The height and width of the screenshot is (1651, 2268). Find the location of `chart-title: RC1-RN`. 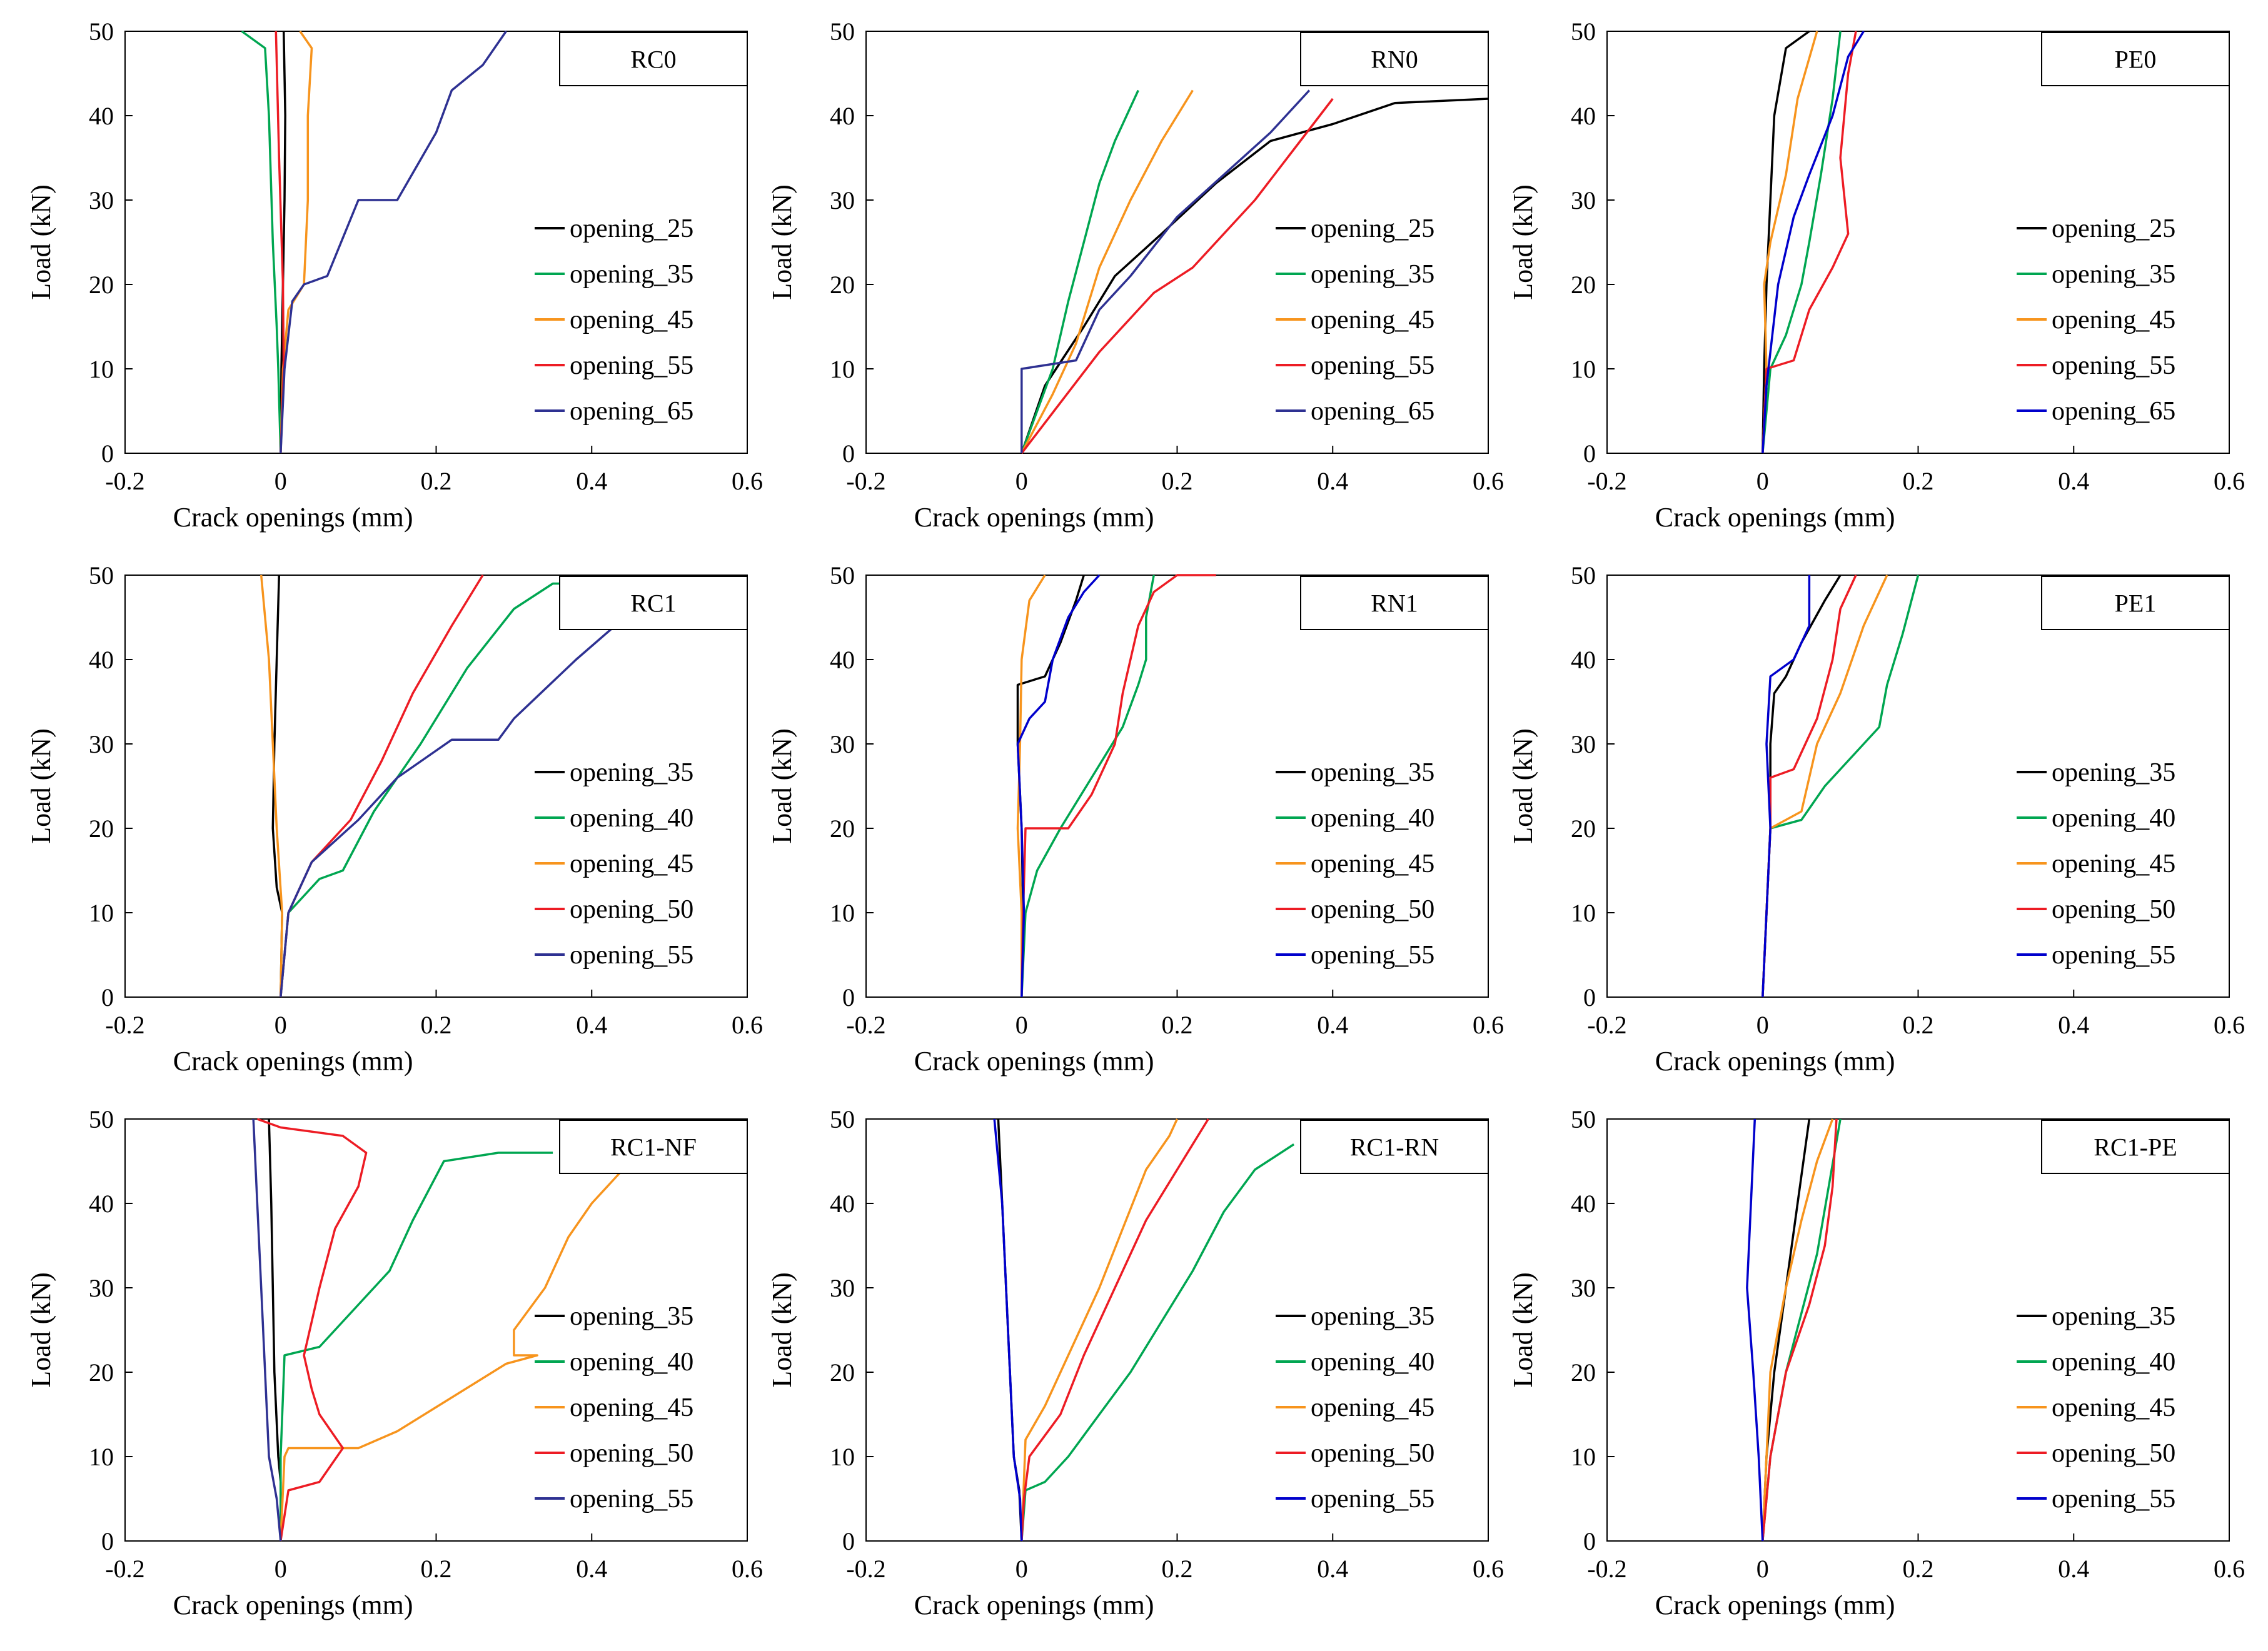

chart-title: RC1-RN is located at coordinates (1394, 1147).